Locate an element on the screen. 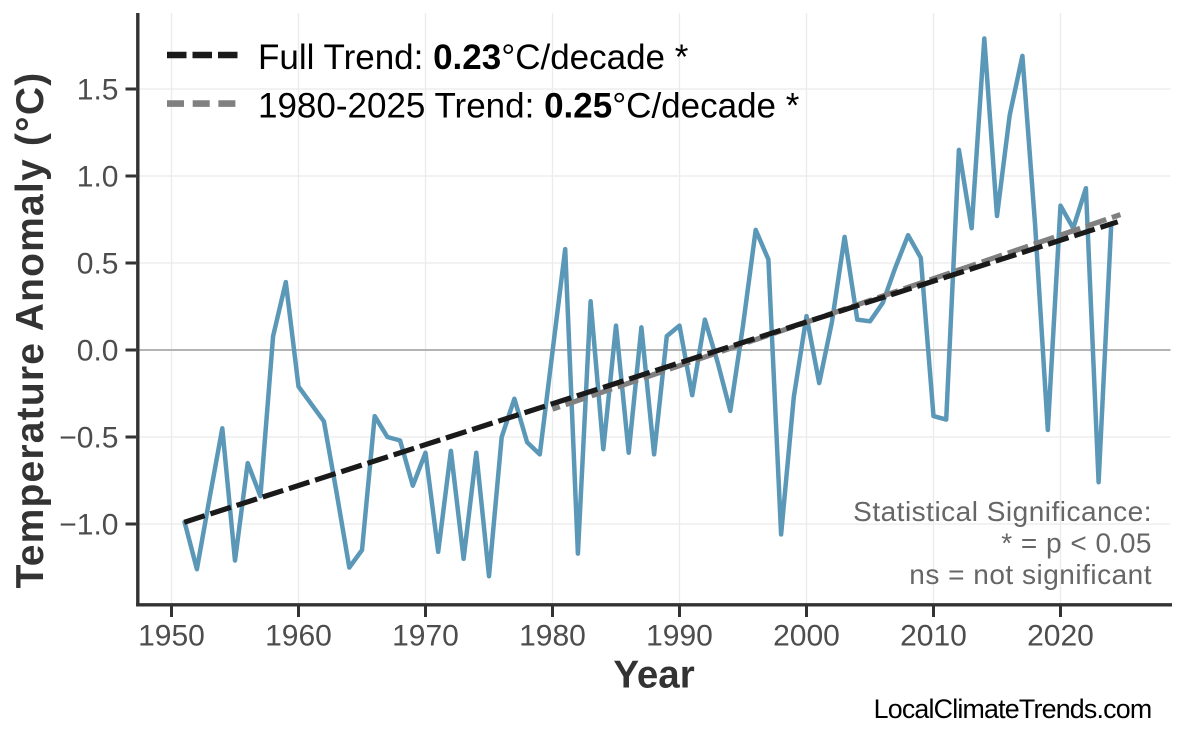 The width and height of the screenshot is (1186, 737). svg-text: Year is located at coordinates (653, 675).